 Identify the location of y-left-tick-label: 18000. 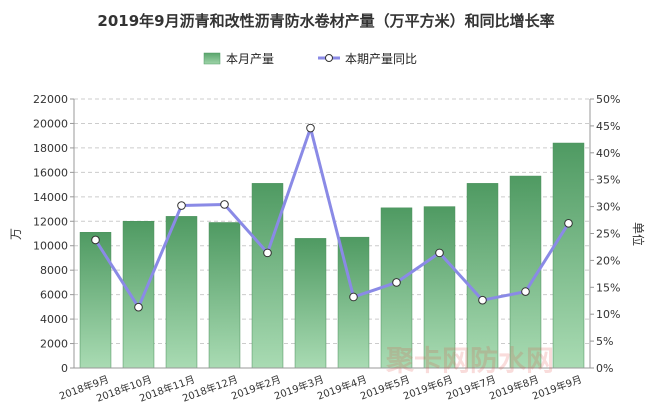
(50, 148).